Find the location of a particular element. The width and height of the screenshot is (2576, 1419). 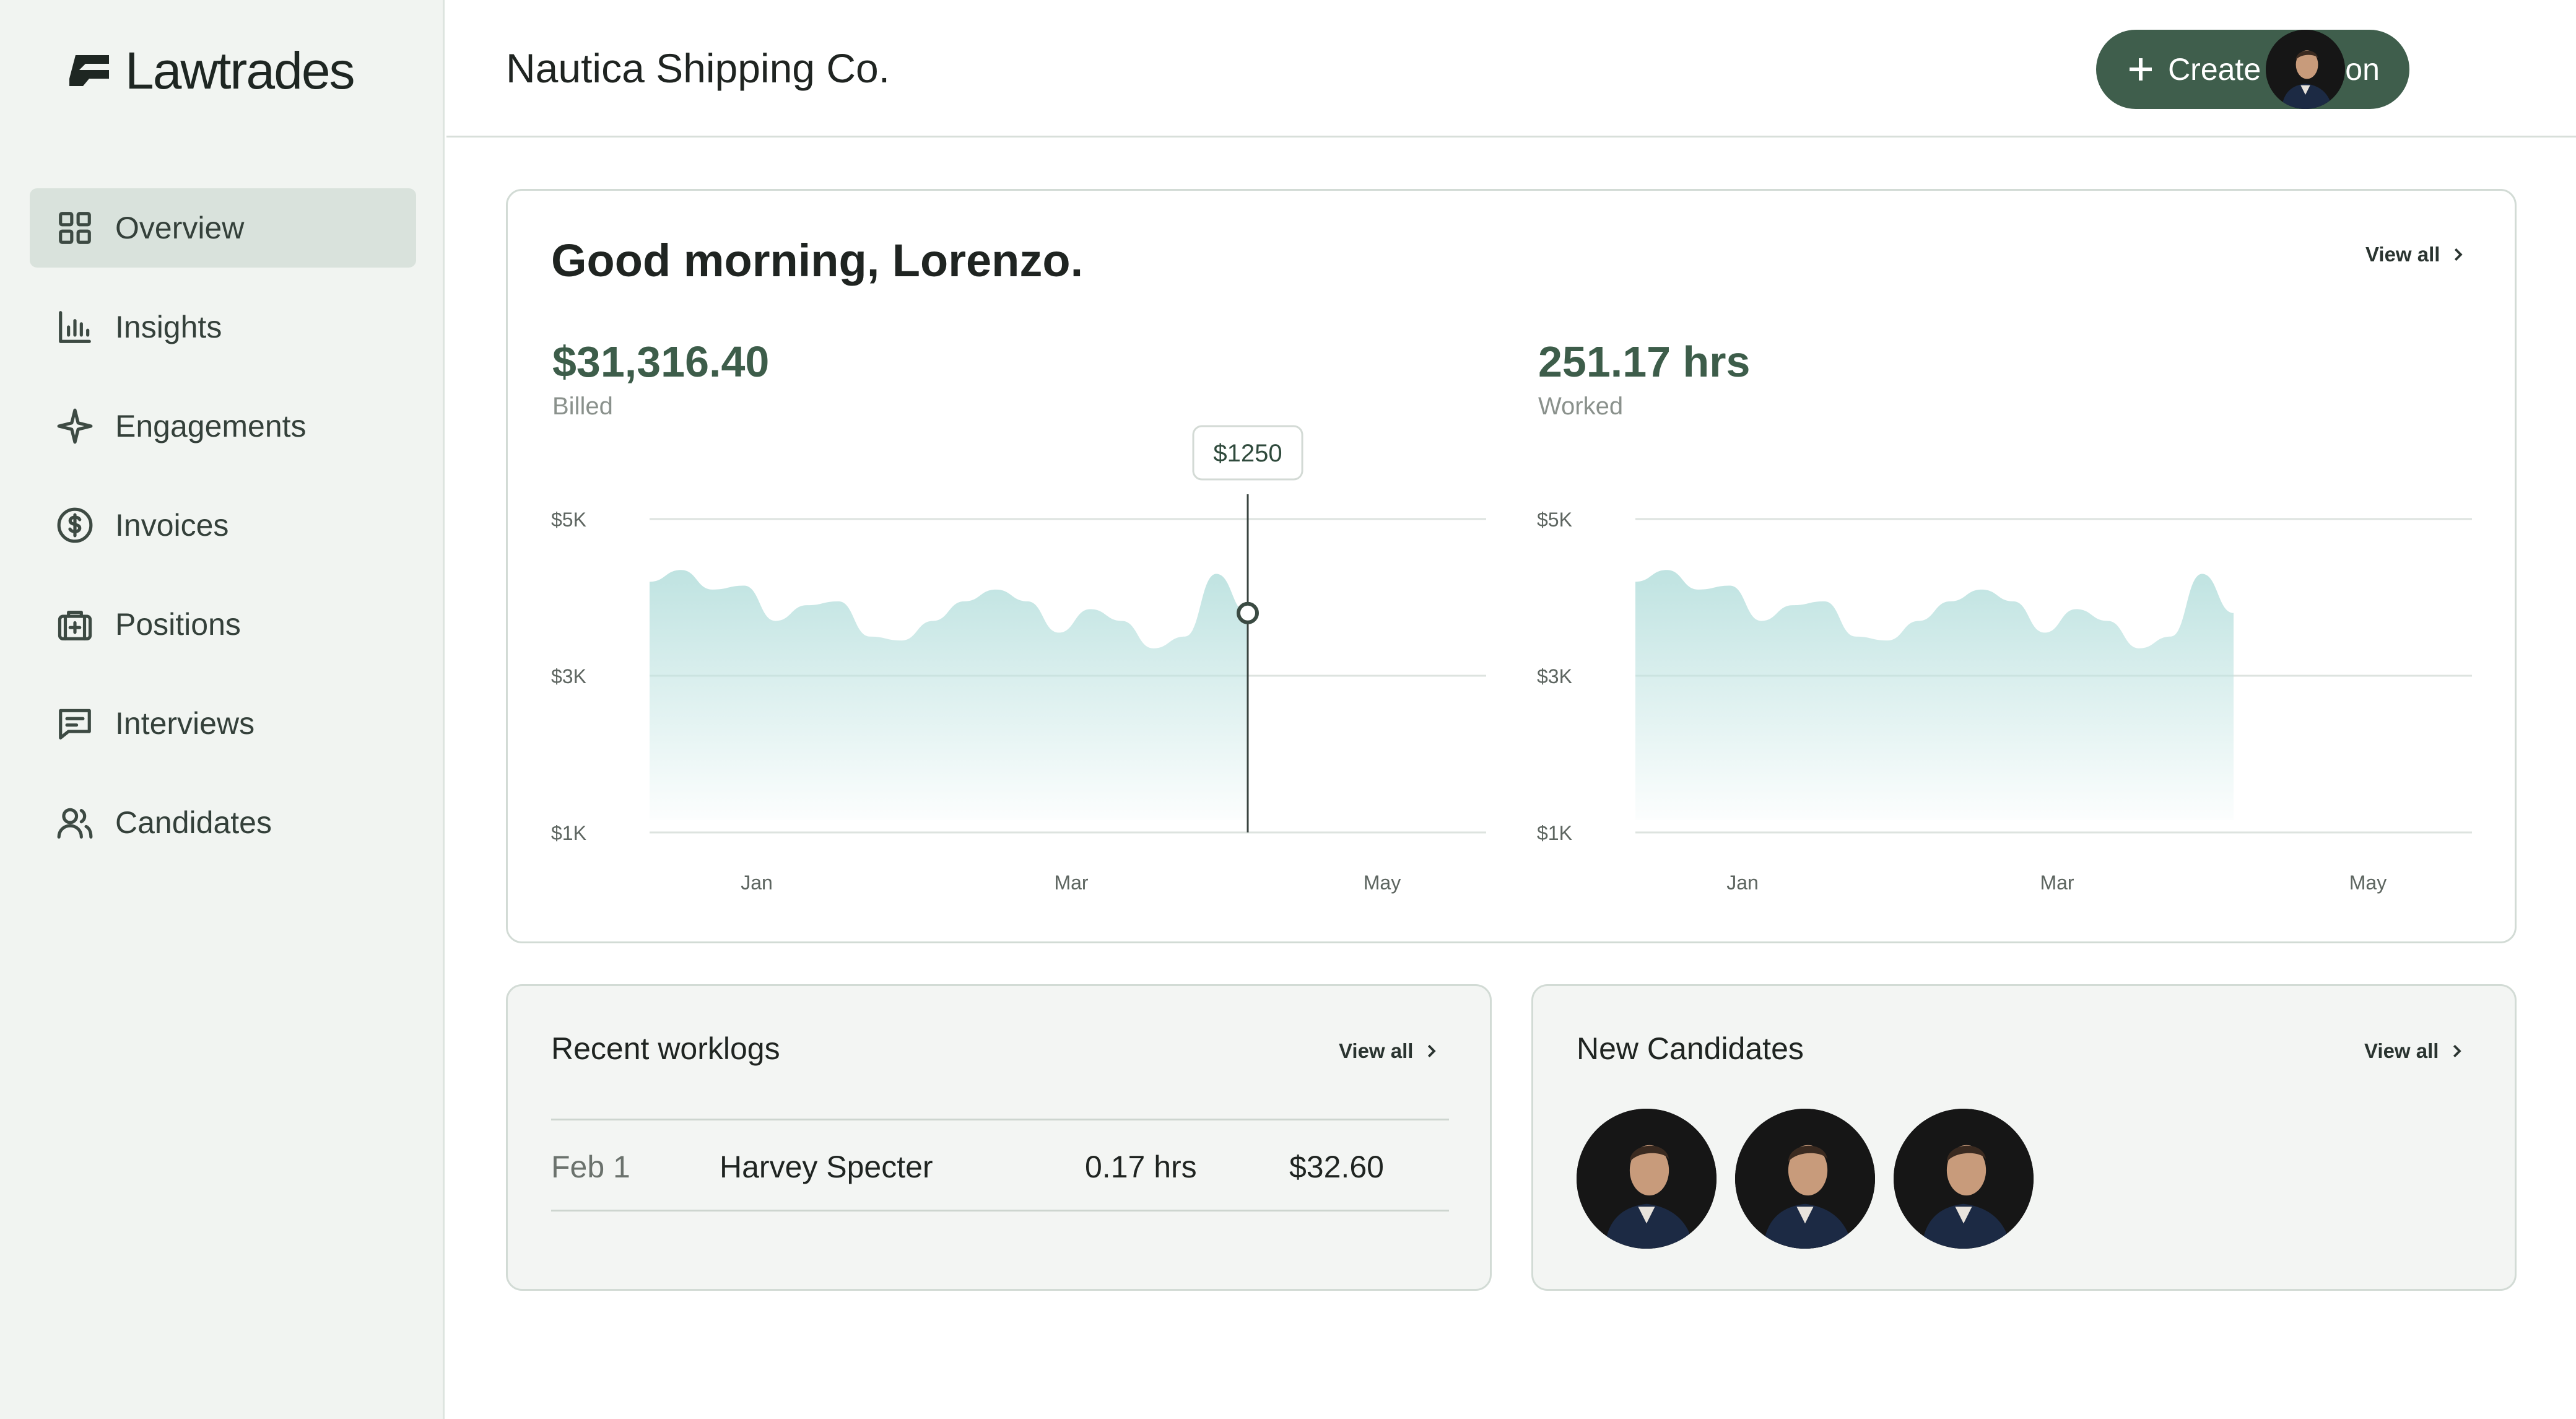

worked-label: Worked is located at coordinates (1581, 406).